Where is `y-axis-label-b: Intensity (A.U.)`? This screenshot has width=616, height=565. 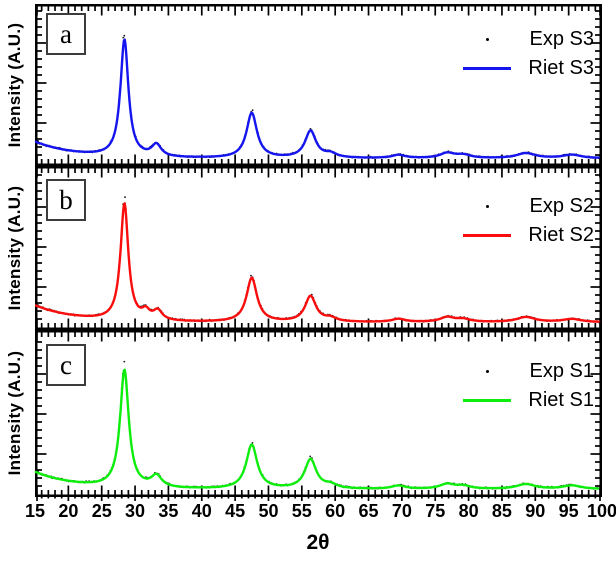
y-axis-label-b: Intensity (A.U.) is located at coordinates (14, 248).